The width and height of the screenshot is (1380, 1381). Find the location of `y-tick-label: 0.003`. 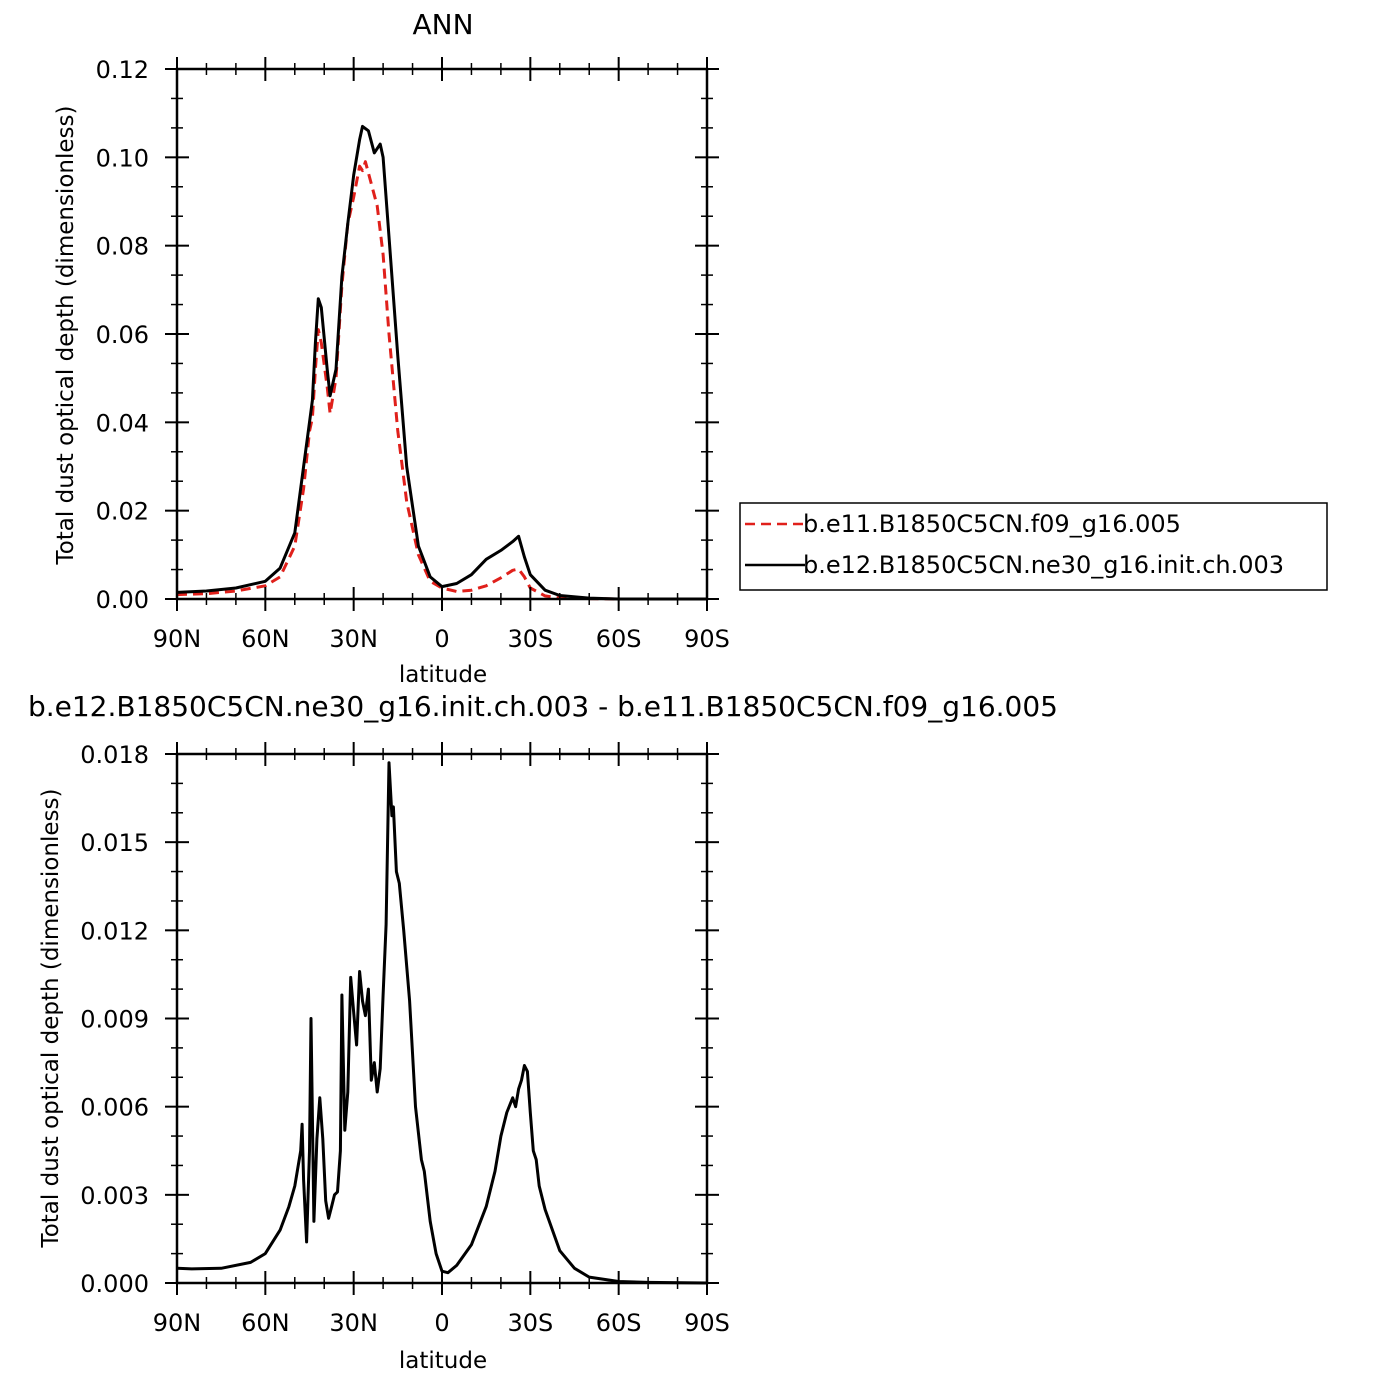

y-tick-label: 0.003 is located at coordinates (114, 1196).